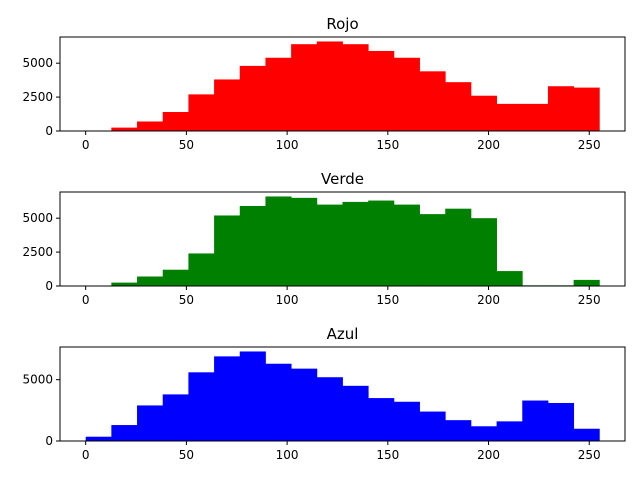 The image size is (640, 480). What do you see at coordinates (37, 380) in the screenshot?
I see `y-tick-label-azul: 5000` at bounding box center [37, 380].